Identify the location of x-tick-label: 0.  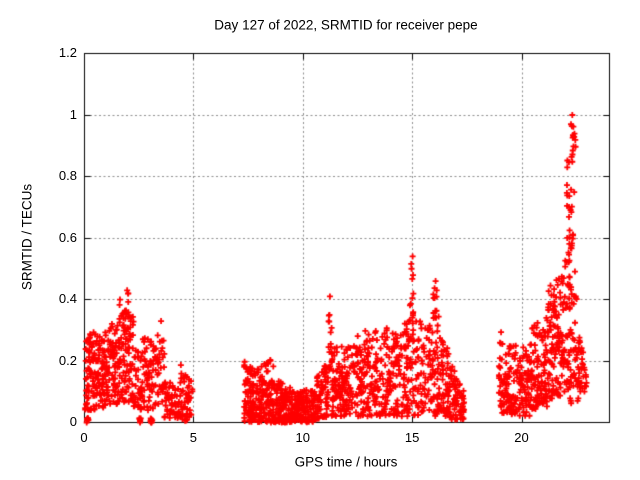
(84, 437).